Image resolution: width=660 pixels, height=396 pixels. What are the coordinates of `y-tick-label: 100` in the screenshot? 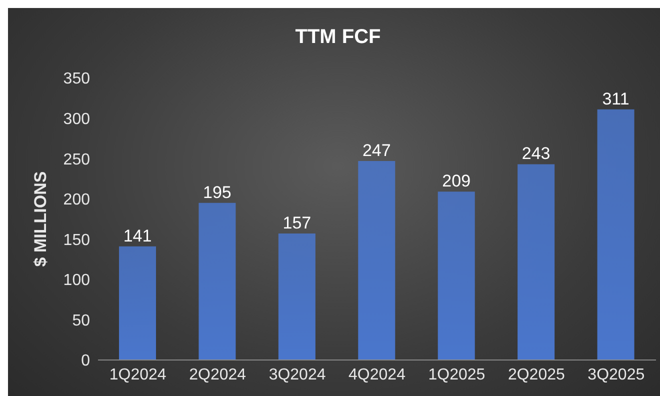 It's located at (76, 281).